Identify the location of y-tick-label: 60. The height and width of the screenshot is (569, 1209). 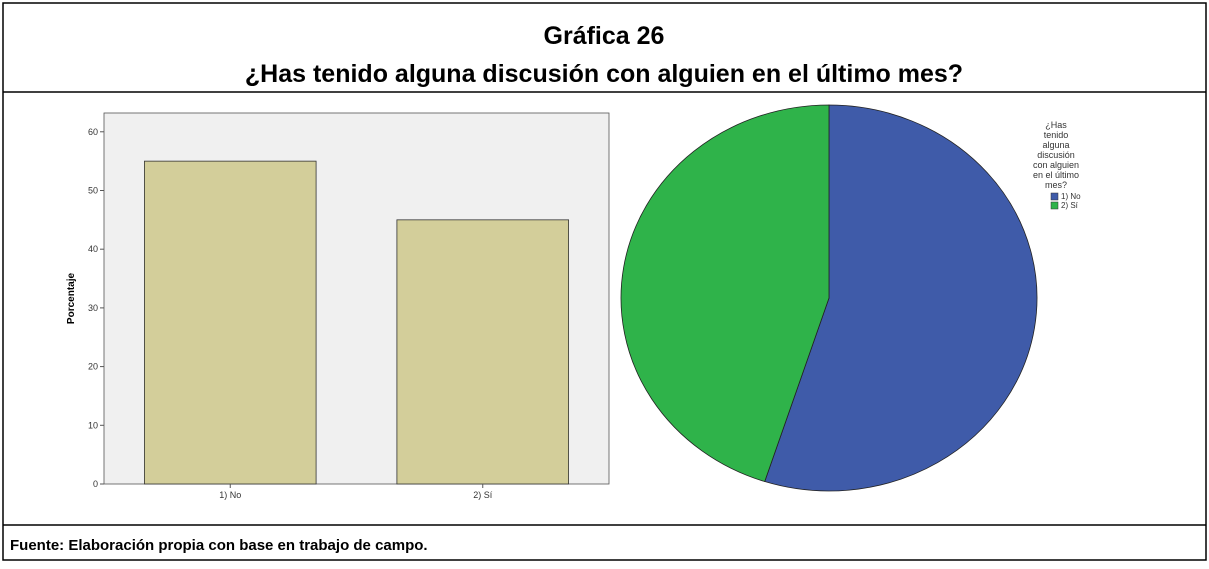
(93, 132).